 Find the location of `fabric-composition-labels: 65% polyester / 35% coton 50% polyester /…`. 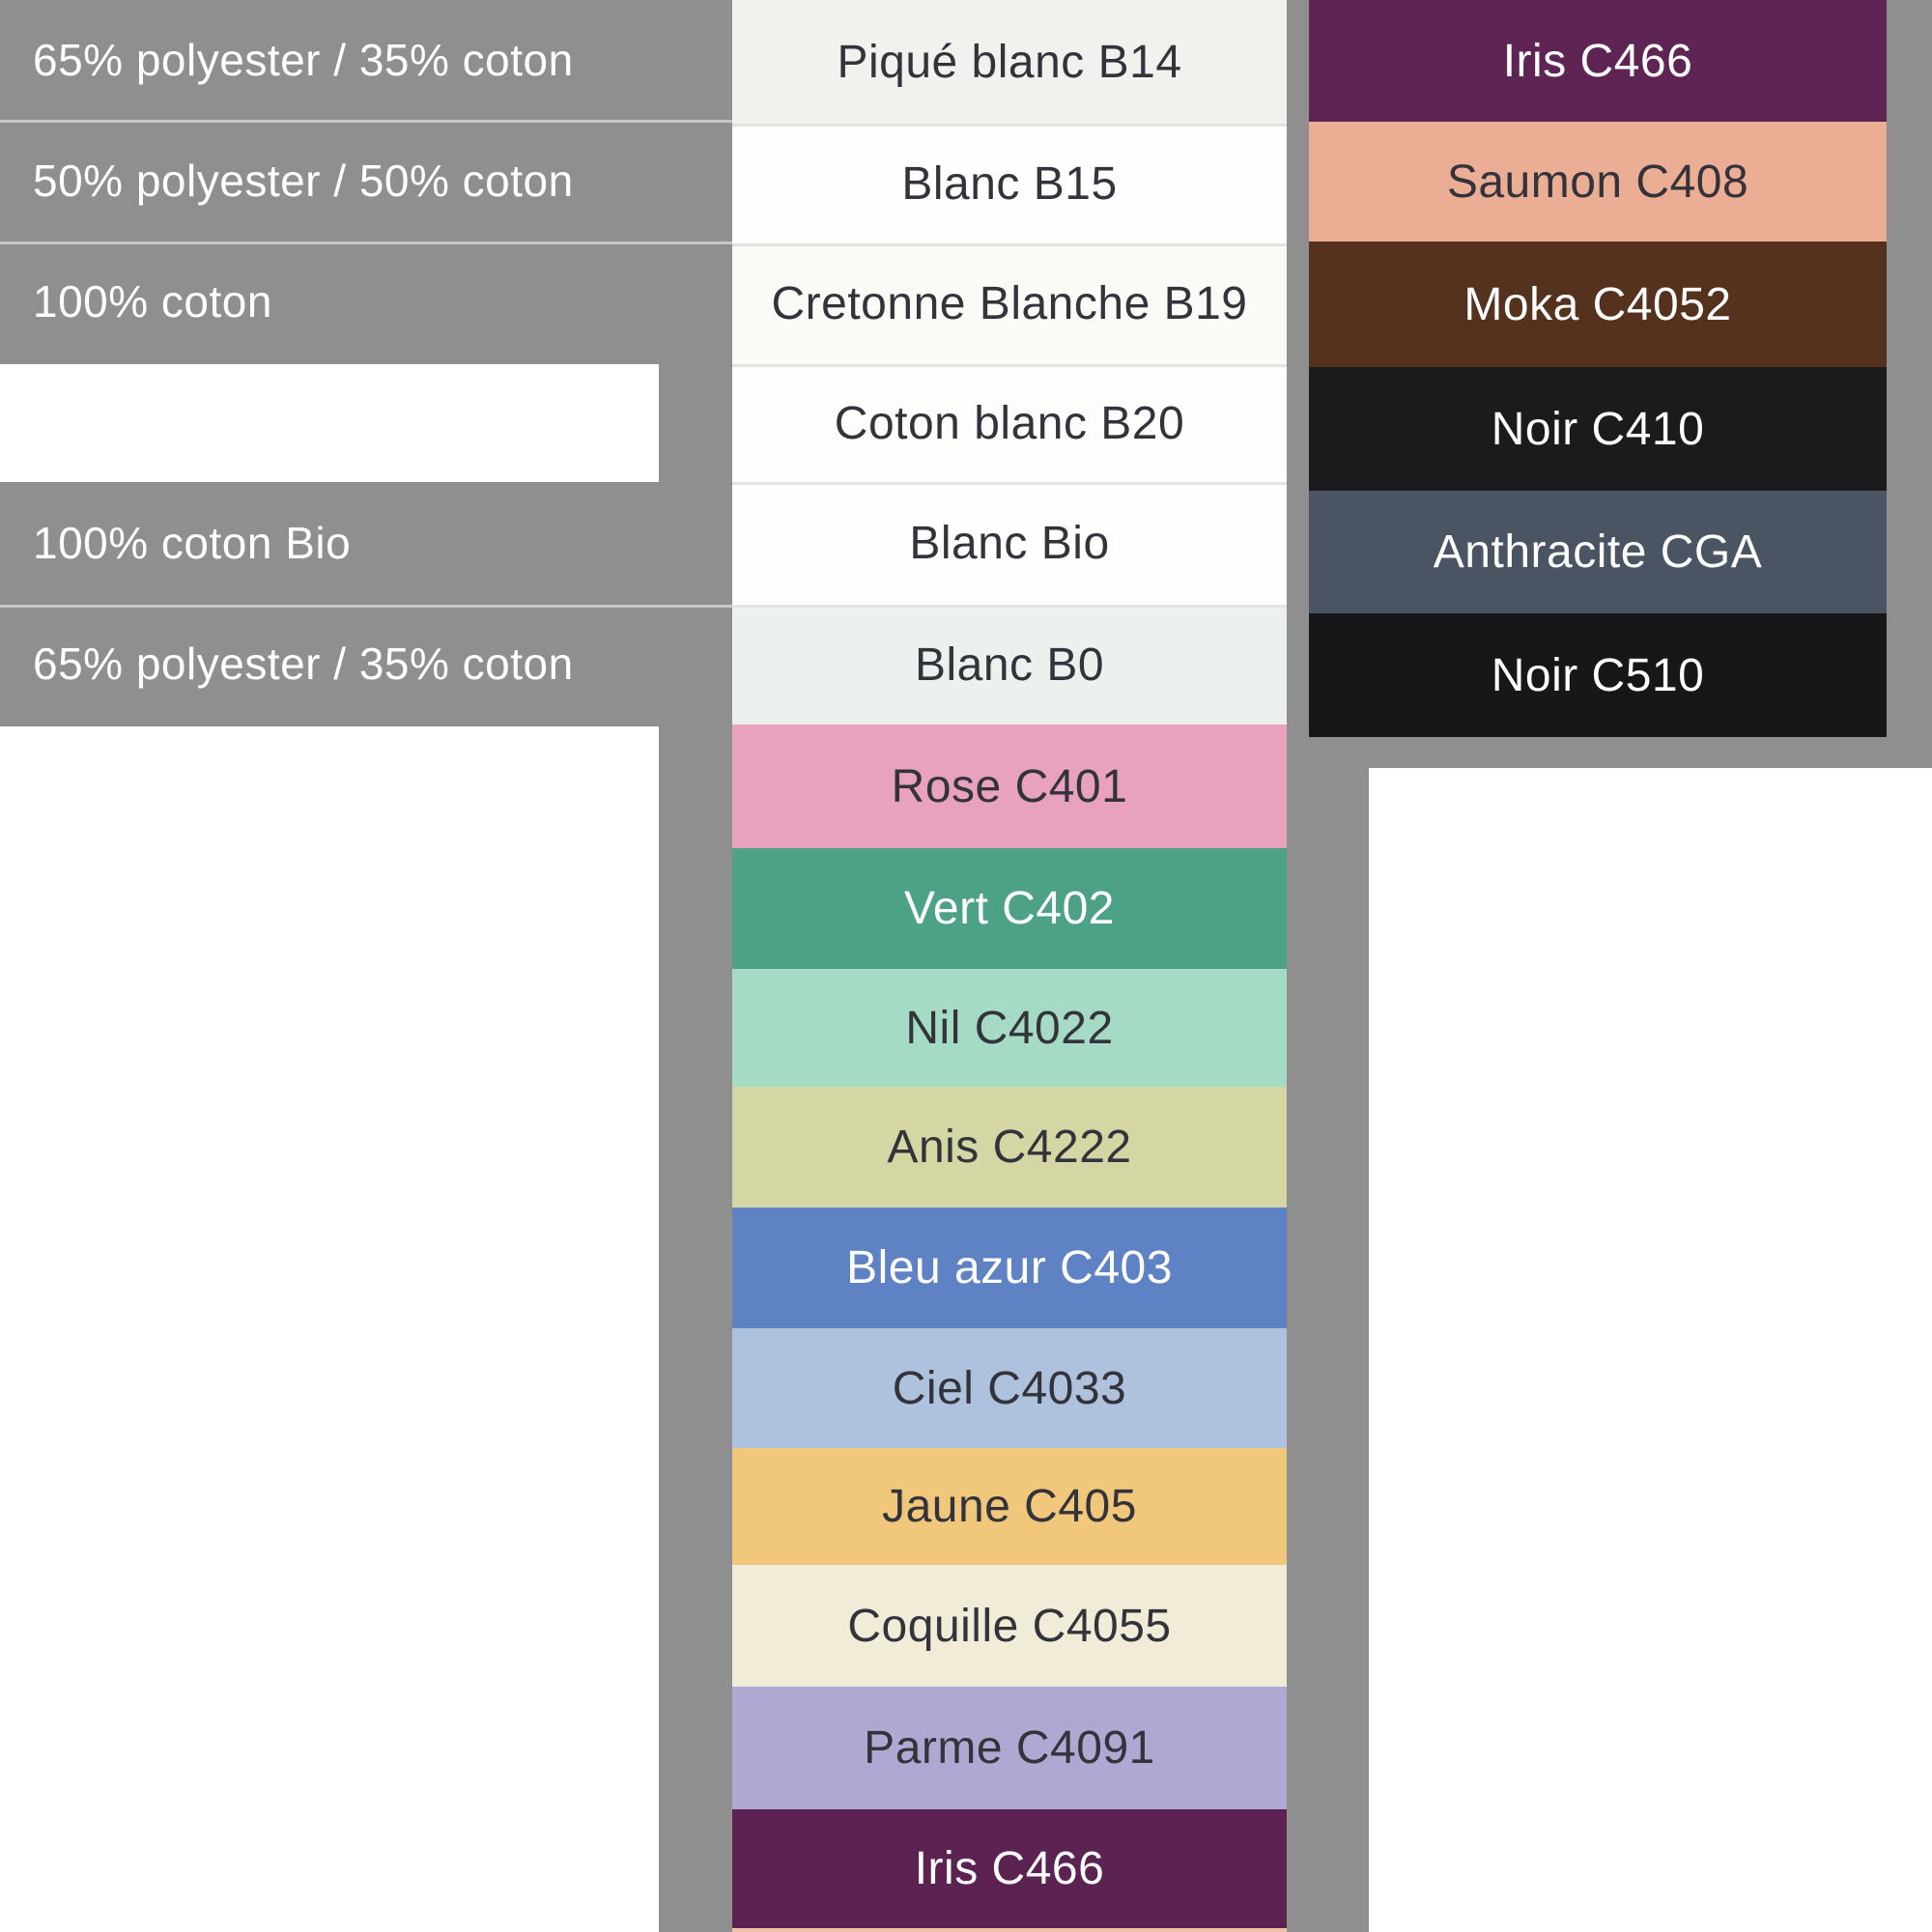

fabric-composition-labels: 65% polyester / 35% coton 50% polyester /… is located at coordinates (366, 363).